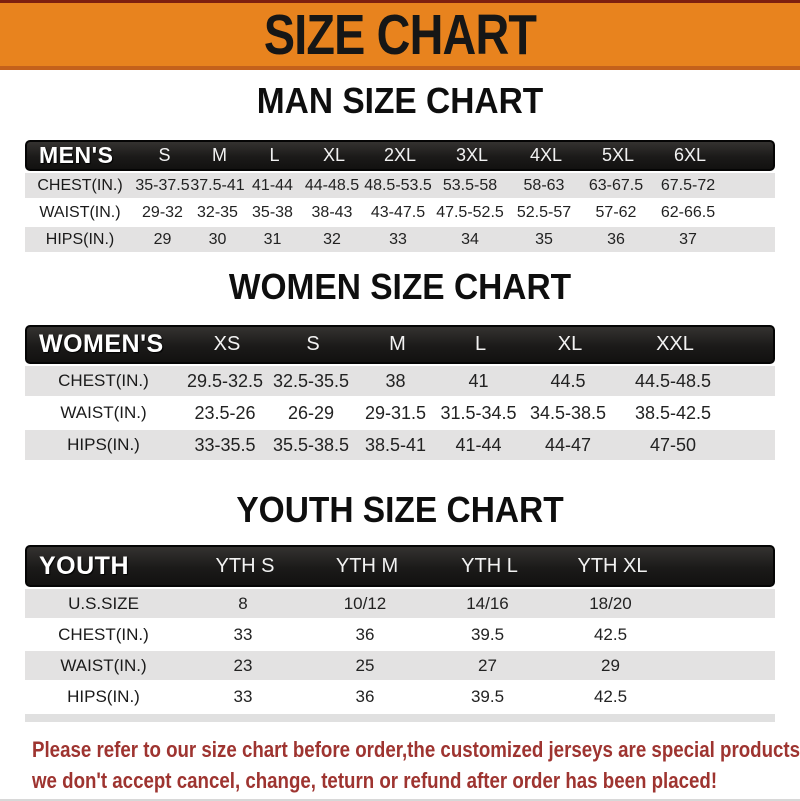 The image size is (800, 801). I want to click on youth-cell-value: 33, so click(243, 696).